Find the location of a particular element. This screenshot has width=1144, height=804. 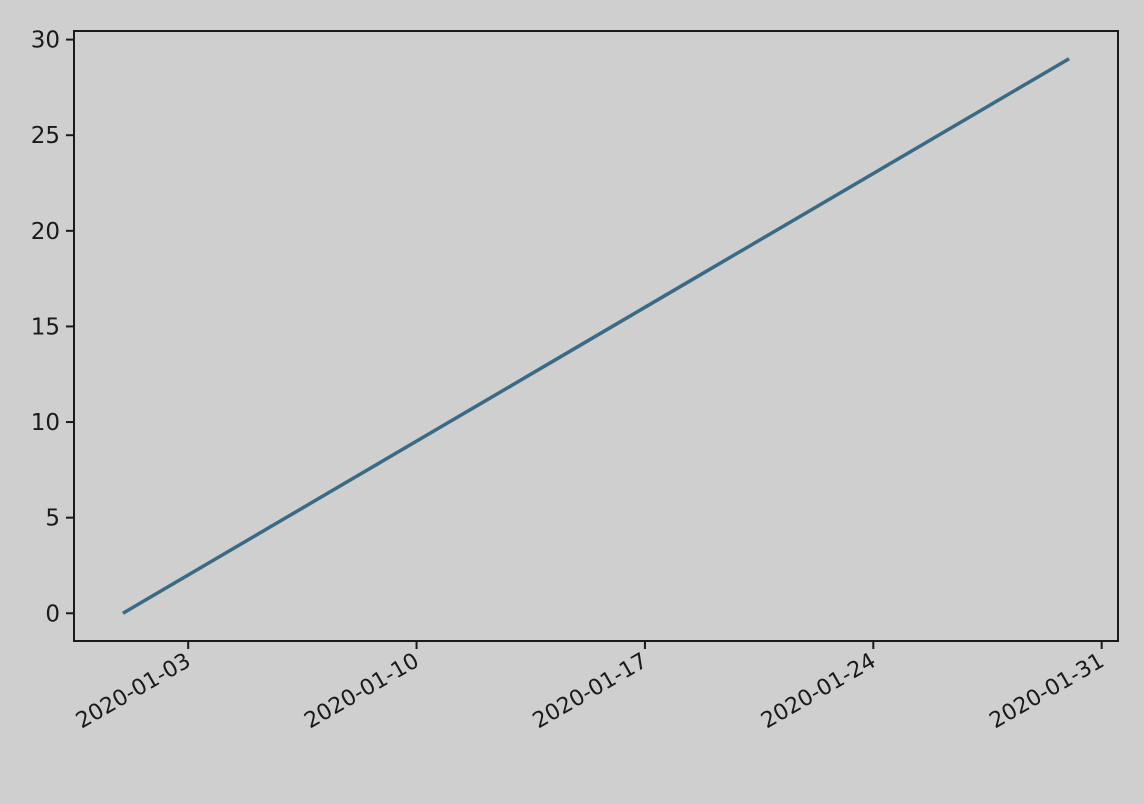

y-tick-label: 20 is located at coordinates (45, 232).